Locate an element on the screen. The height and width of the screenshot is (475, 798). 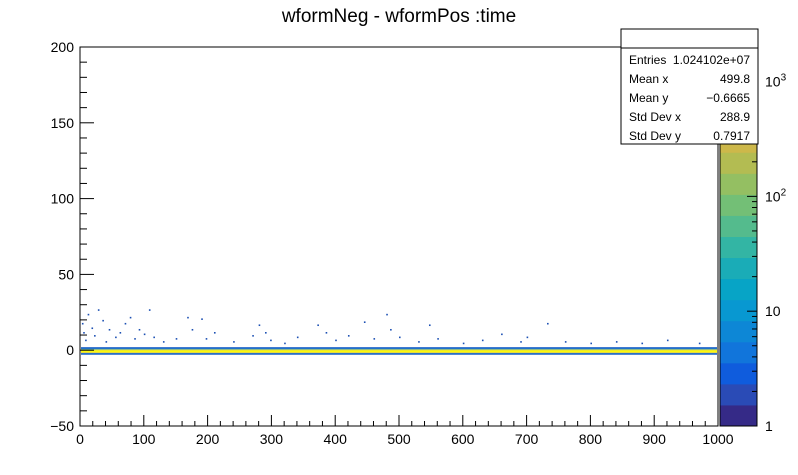
stats-value-std-dev-x: 288.9 is located at coordinates (735, 117).